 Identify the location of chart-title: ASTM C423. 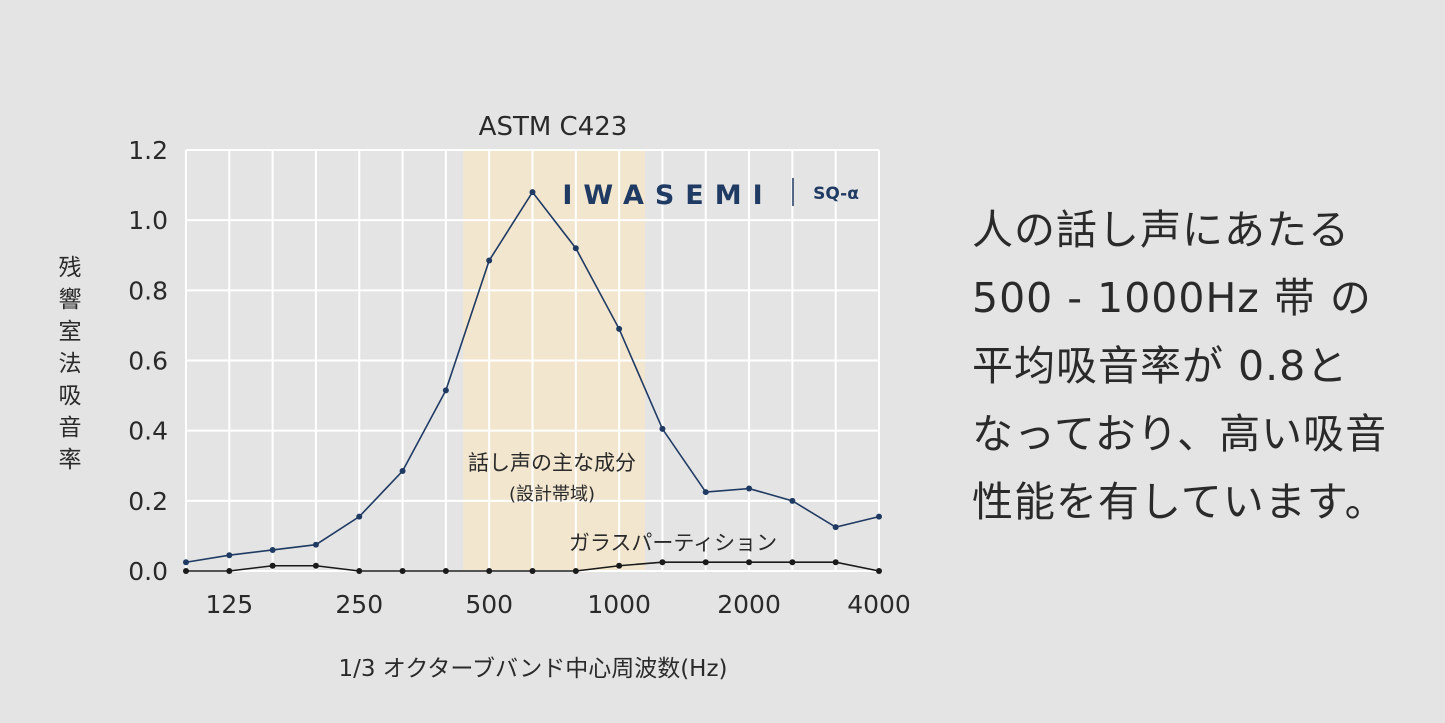
(553, 127).